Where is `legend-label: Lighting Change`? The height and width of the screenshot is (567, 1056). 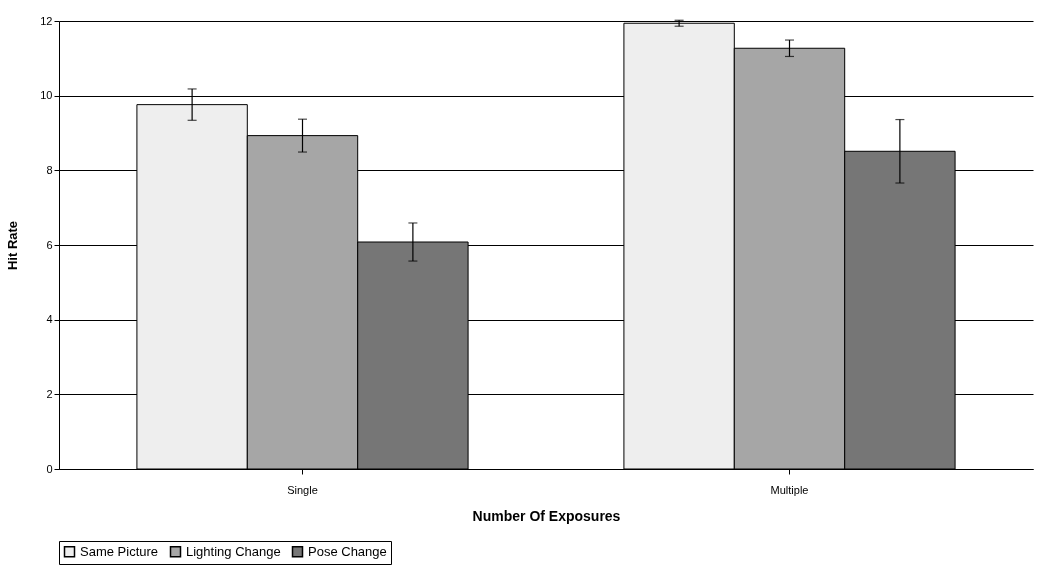 legend-label: Lighting Change is located at coordinates (233, 551).